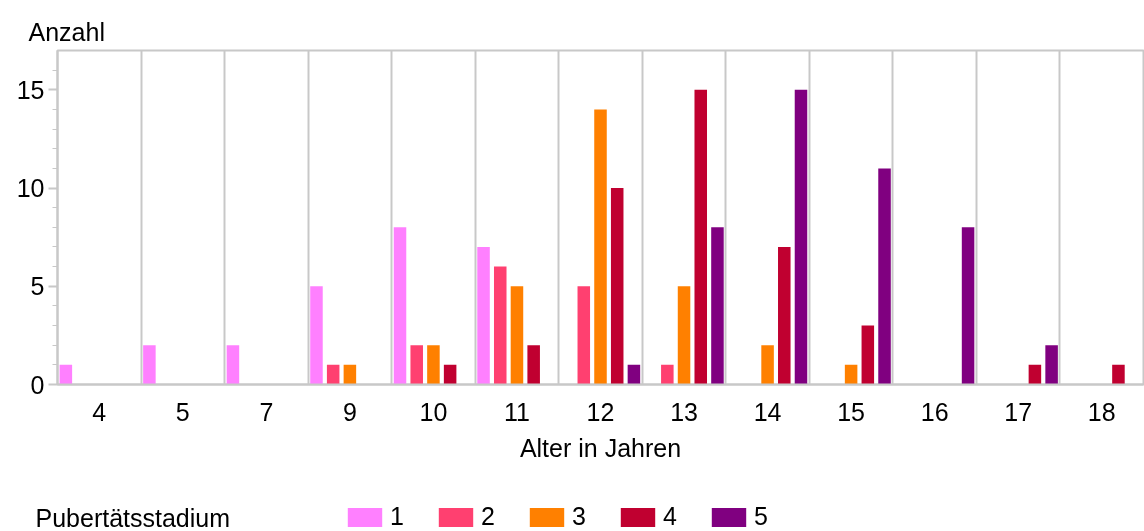 The height and width of the screenshot is (531, 1144). What do you see at coordinates (1018, 411) in the screenshot?
I see `x-tick-label: 17` at bounding box center [1018, 411].